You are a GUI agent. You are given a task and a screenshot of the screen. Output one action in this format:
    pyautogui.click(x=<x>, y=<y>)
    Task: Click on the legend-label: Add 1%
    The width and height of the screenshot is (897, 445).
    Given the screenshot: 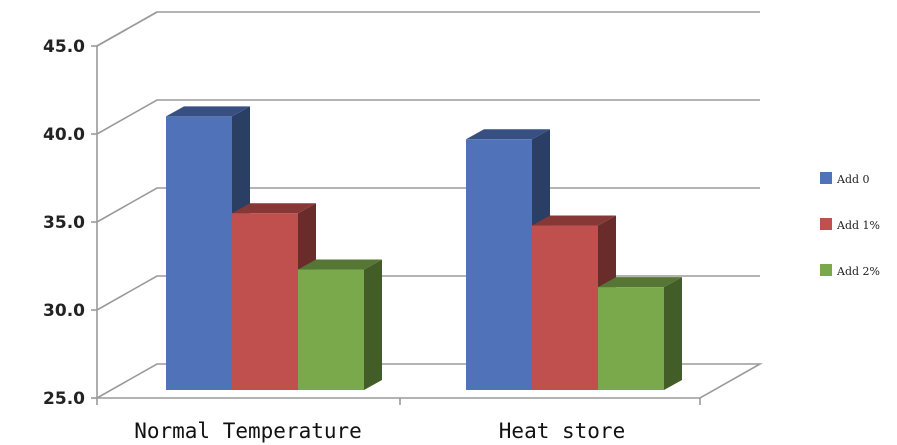 What is the action you would take?
    pyautogui.click(x=858, y=225)
    